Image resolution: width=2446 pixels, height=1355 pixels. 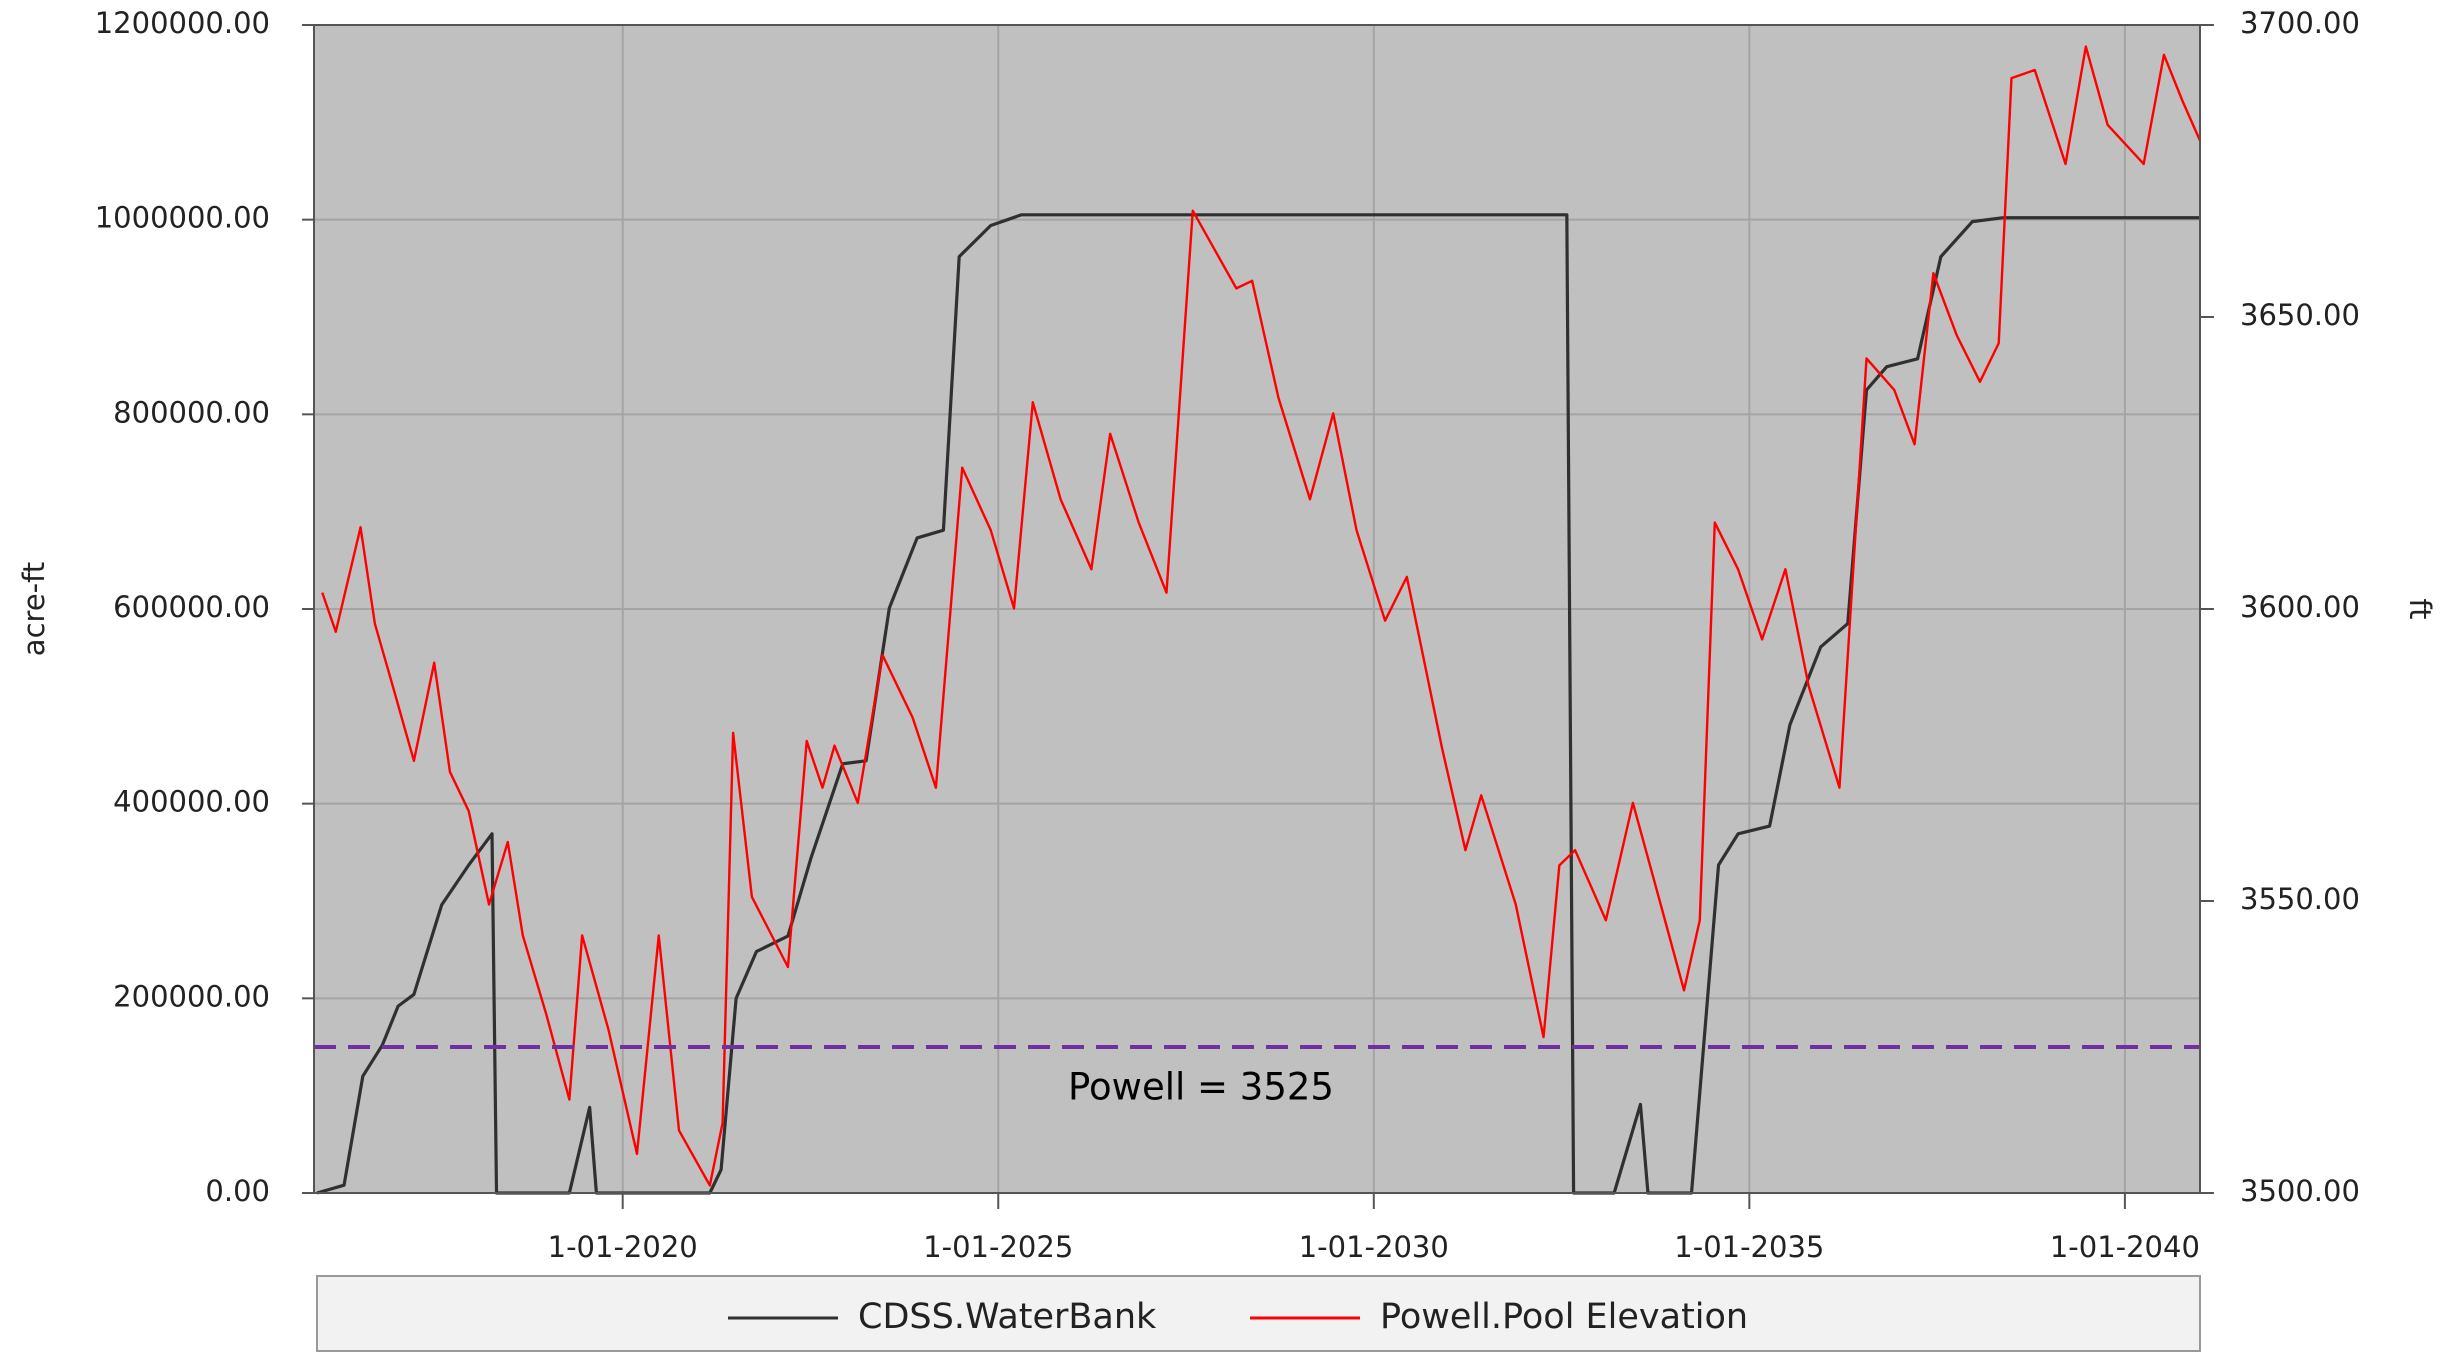 I want to click on reference-label: Powell = 3525, so click(x=1201, y=1087).